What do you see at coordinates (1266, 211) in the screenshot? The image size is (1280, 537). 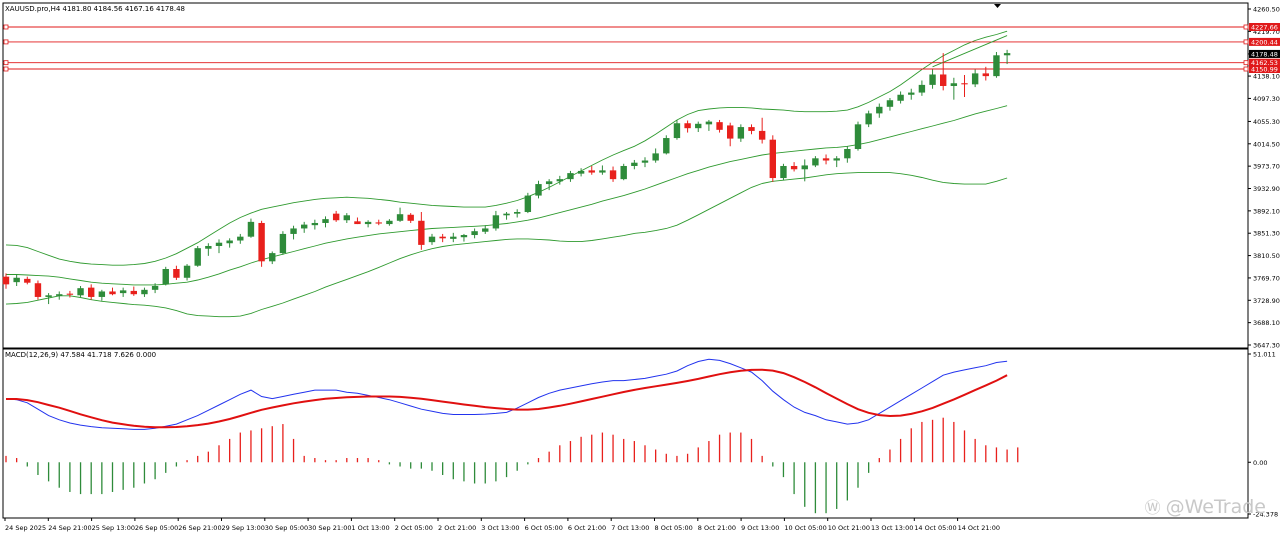 I see `price-axis-label: 3892.10` at bounding box center [1266, 211].